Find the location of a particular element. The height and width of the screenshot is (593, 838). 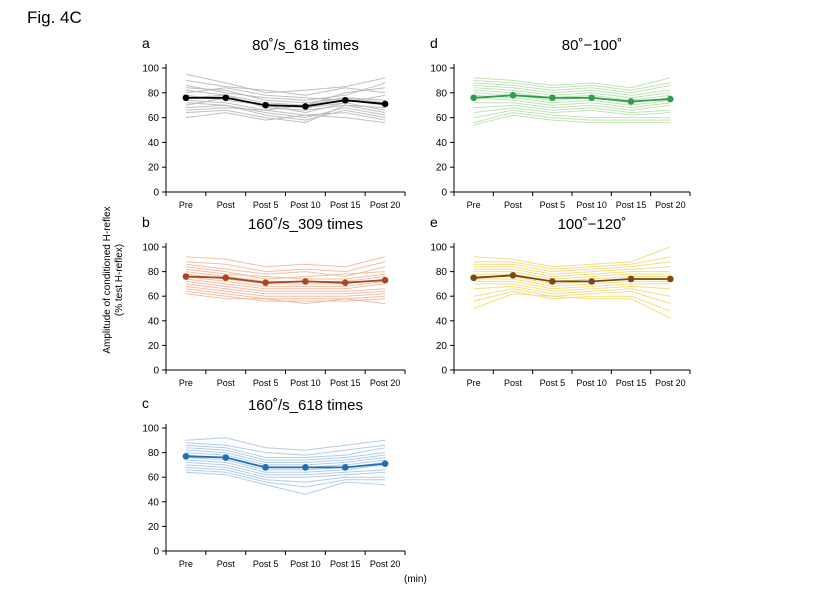

panel-title-e: 100˚−120˚ is located at coordinates (592, 224).